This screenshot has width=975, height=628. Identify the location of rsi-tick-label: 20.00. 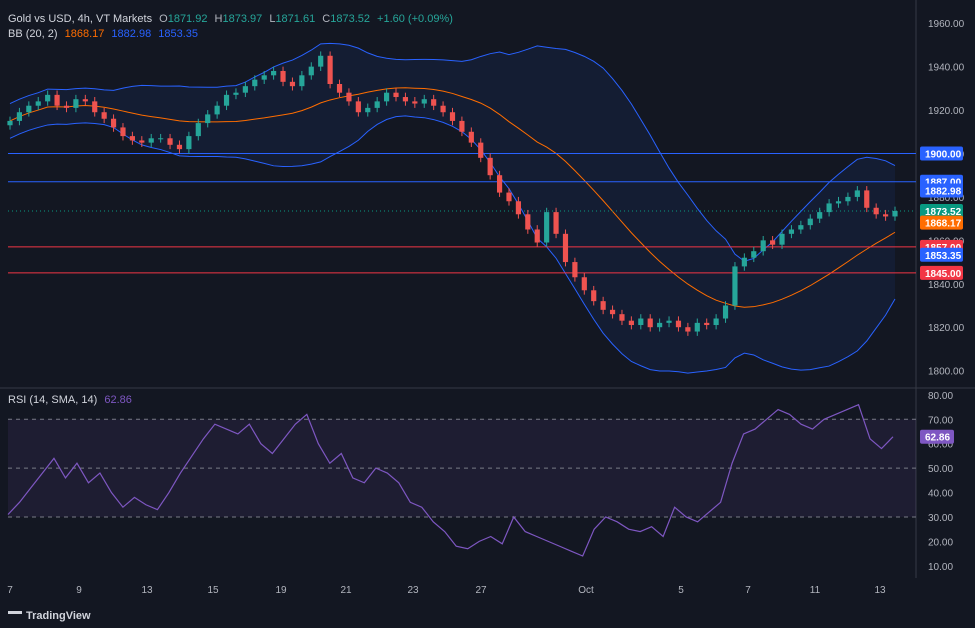
(940, 542).